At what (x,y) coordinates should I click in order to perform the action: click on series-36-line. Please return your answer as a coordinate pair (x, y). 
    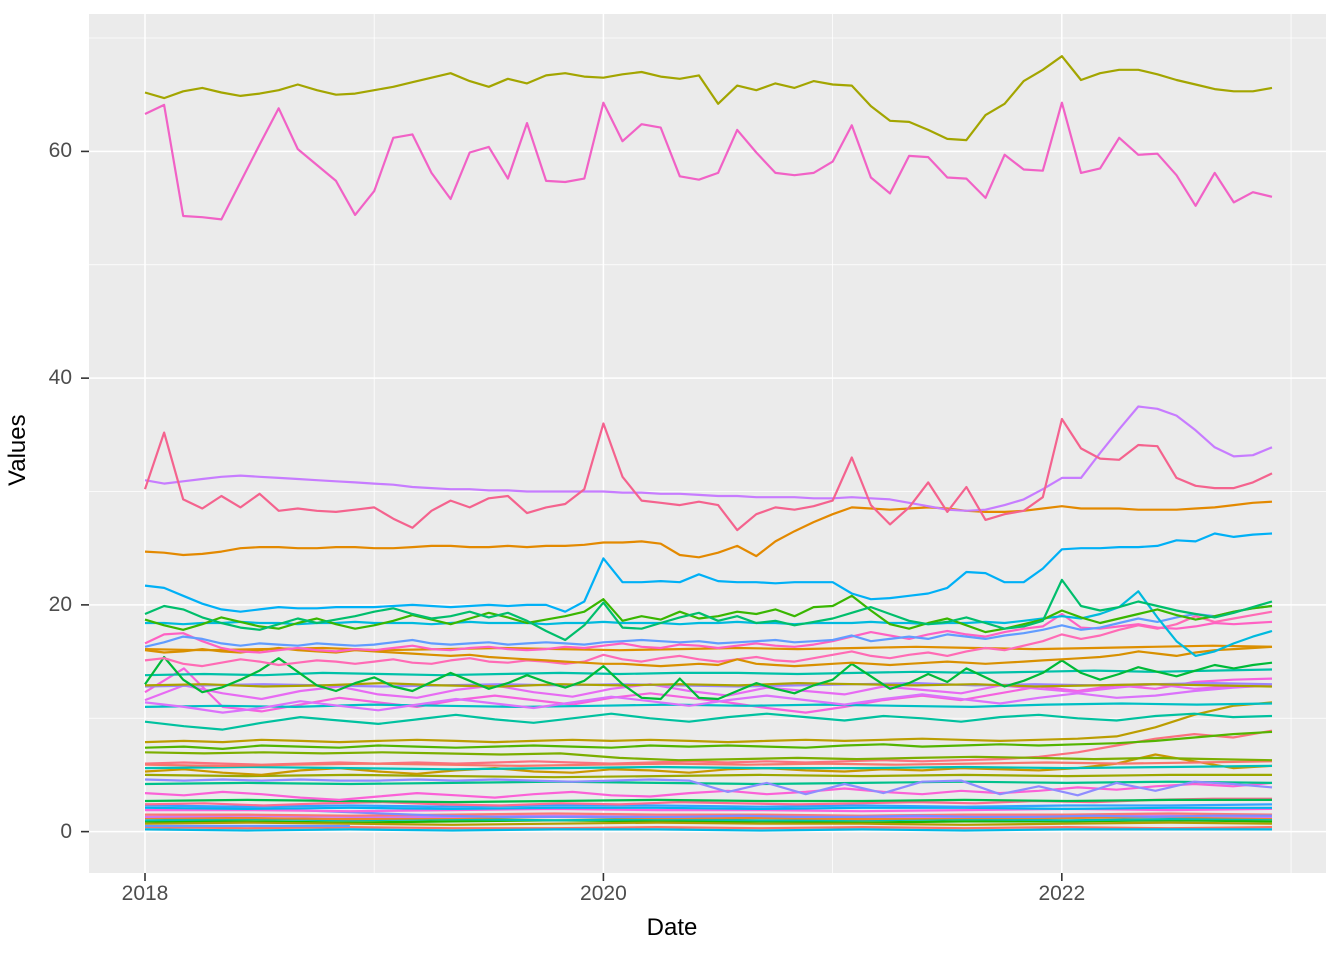
    Looking at the image, I should click on (708, 805).